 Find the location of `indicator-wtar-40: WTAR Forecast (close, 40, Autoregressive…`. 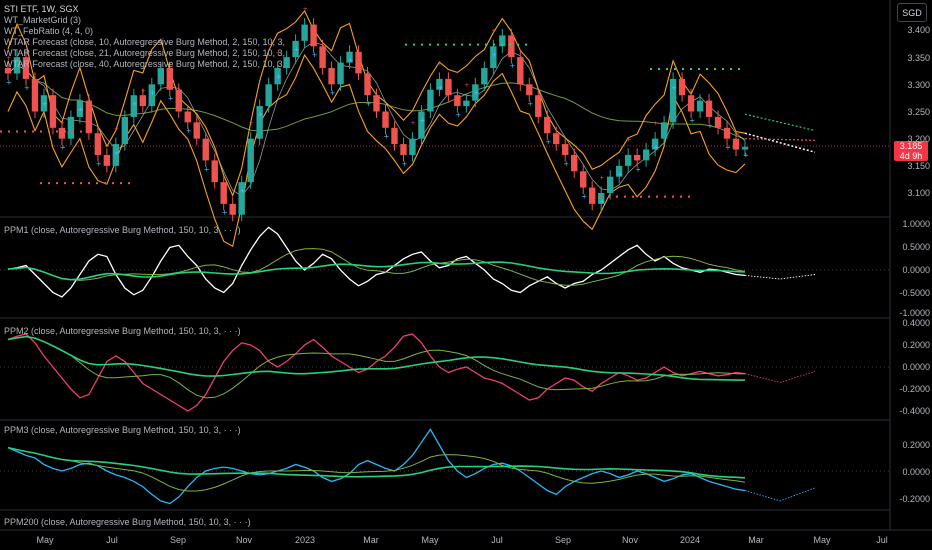

indicator-wtar-40: WTAR Forecast (close, 40, Autoregressive… is located at coordinates (144, 64).